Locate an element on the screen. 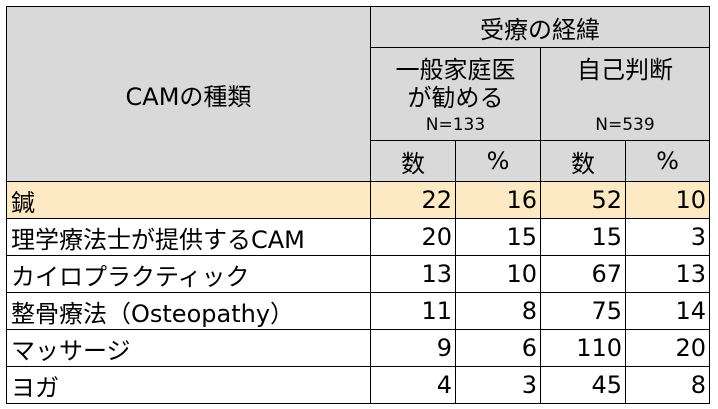 This screenshot has width=718, height=409. table-row: 理学療法士が提供するCAM 20 15 15 3 is located at coordinates (358, 237).